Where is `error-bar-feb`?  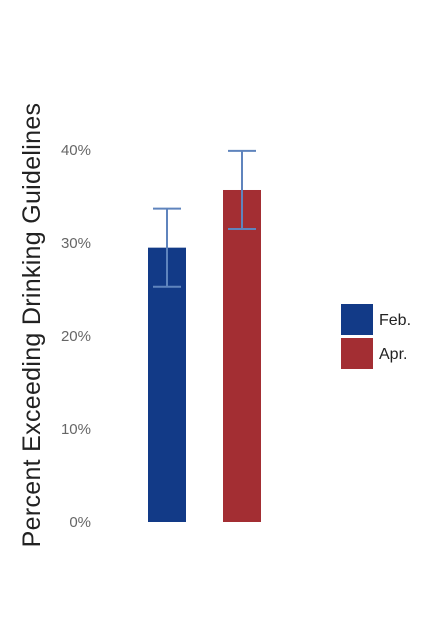
error-bar-feb is located at coordinates (167, 247).